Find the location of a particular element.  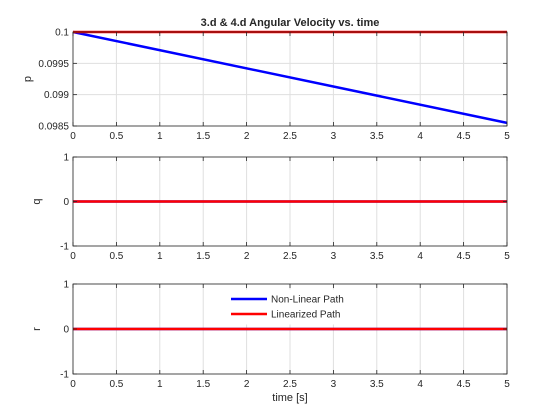

x-axis-label: time [s] is located at coordinates (289, 398).